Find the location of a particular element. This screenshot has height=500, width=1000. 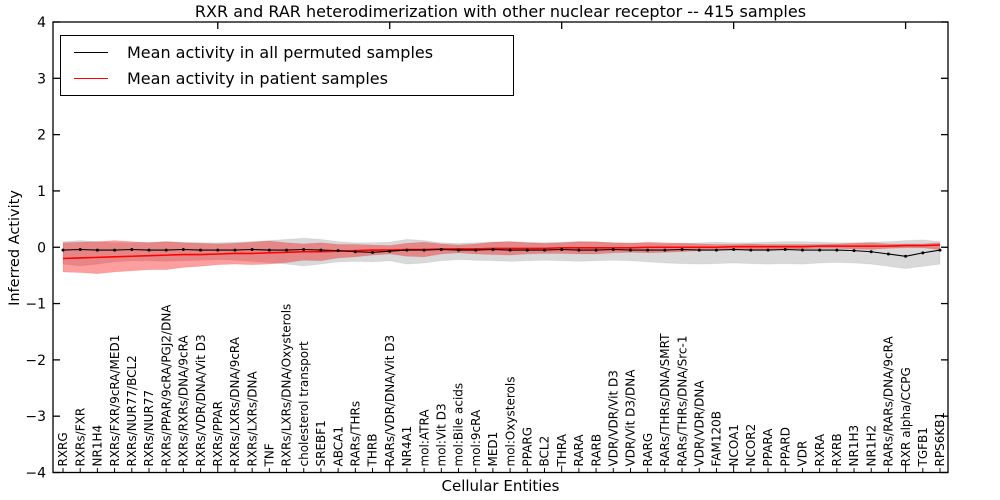

legend-label-permuted: Mean activity in all permuted samples is located at coordinates (280, 52).